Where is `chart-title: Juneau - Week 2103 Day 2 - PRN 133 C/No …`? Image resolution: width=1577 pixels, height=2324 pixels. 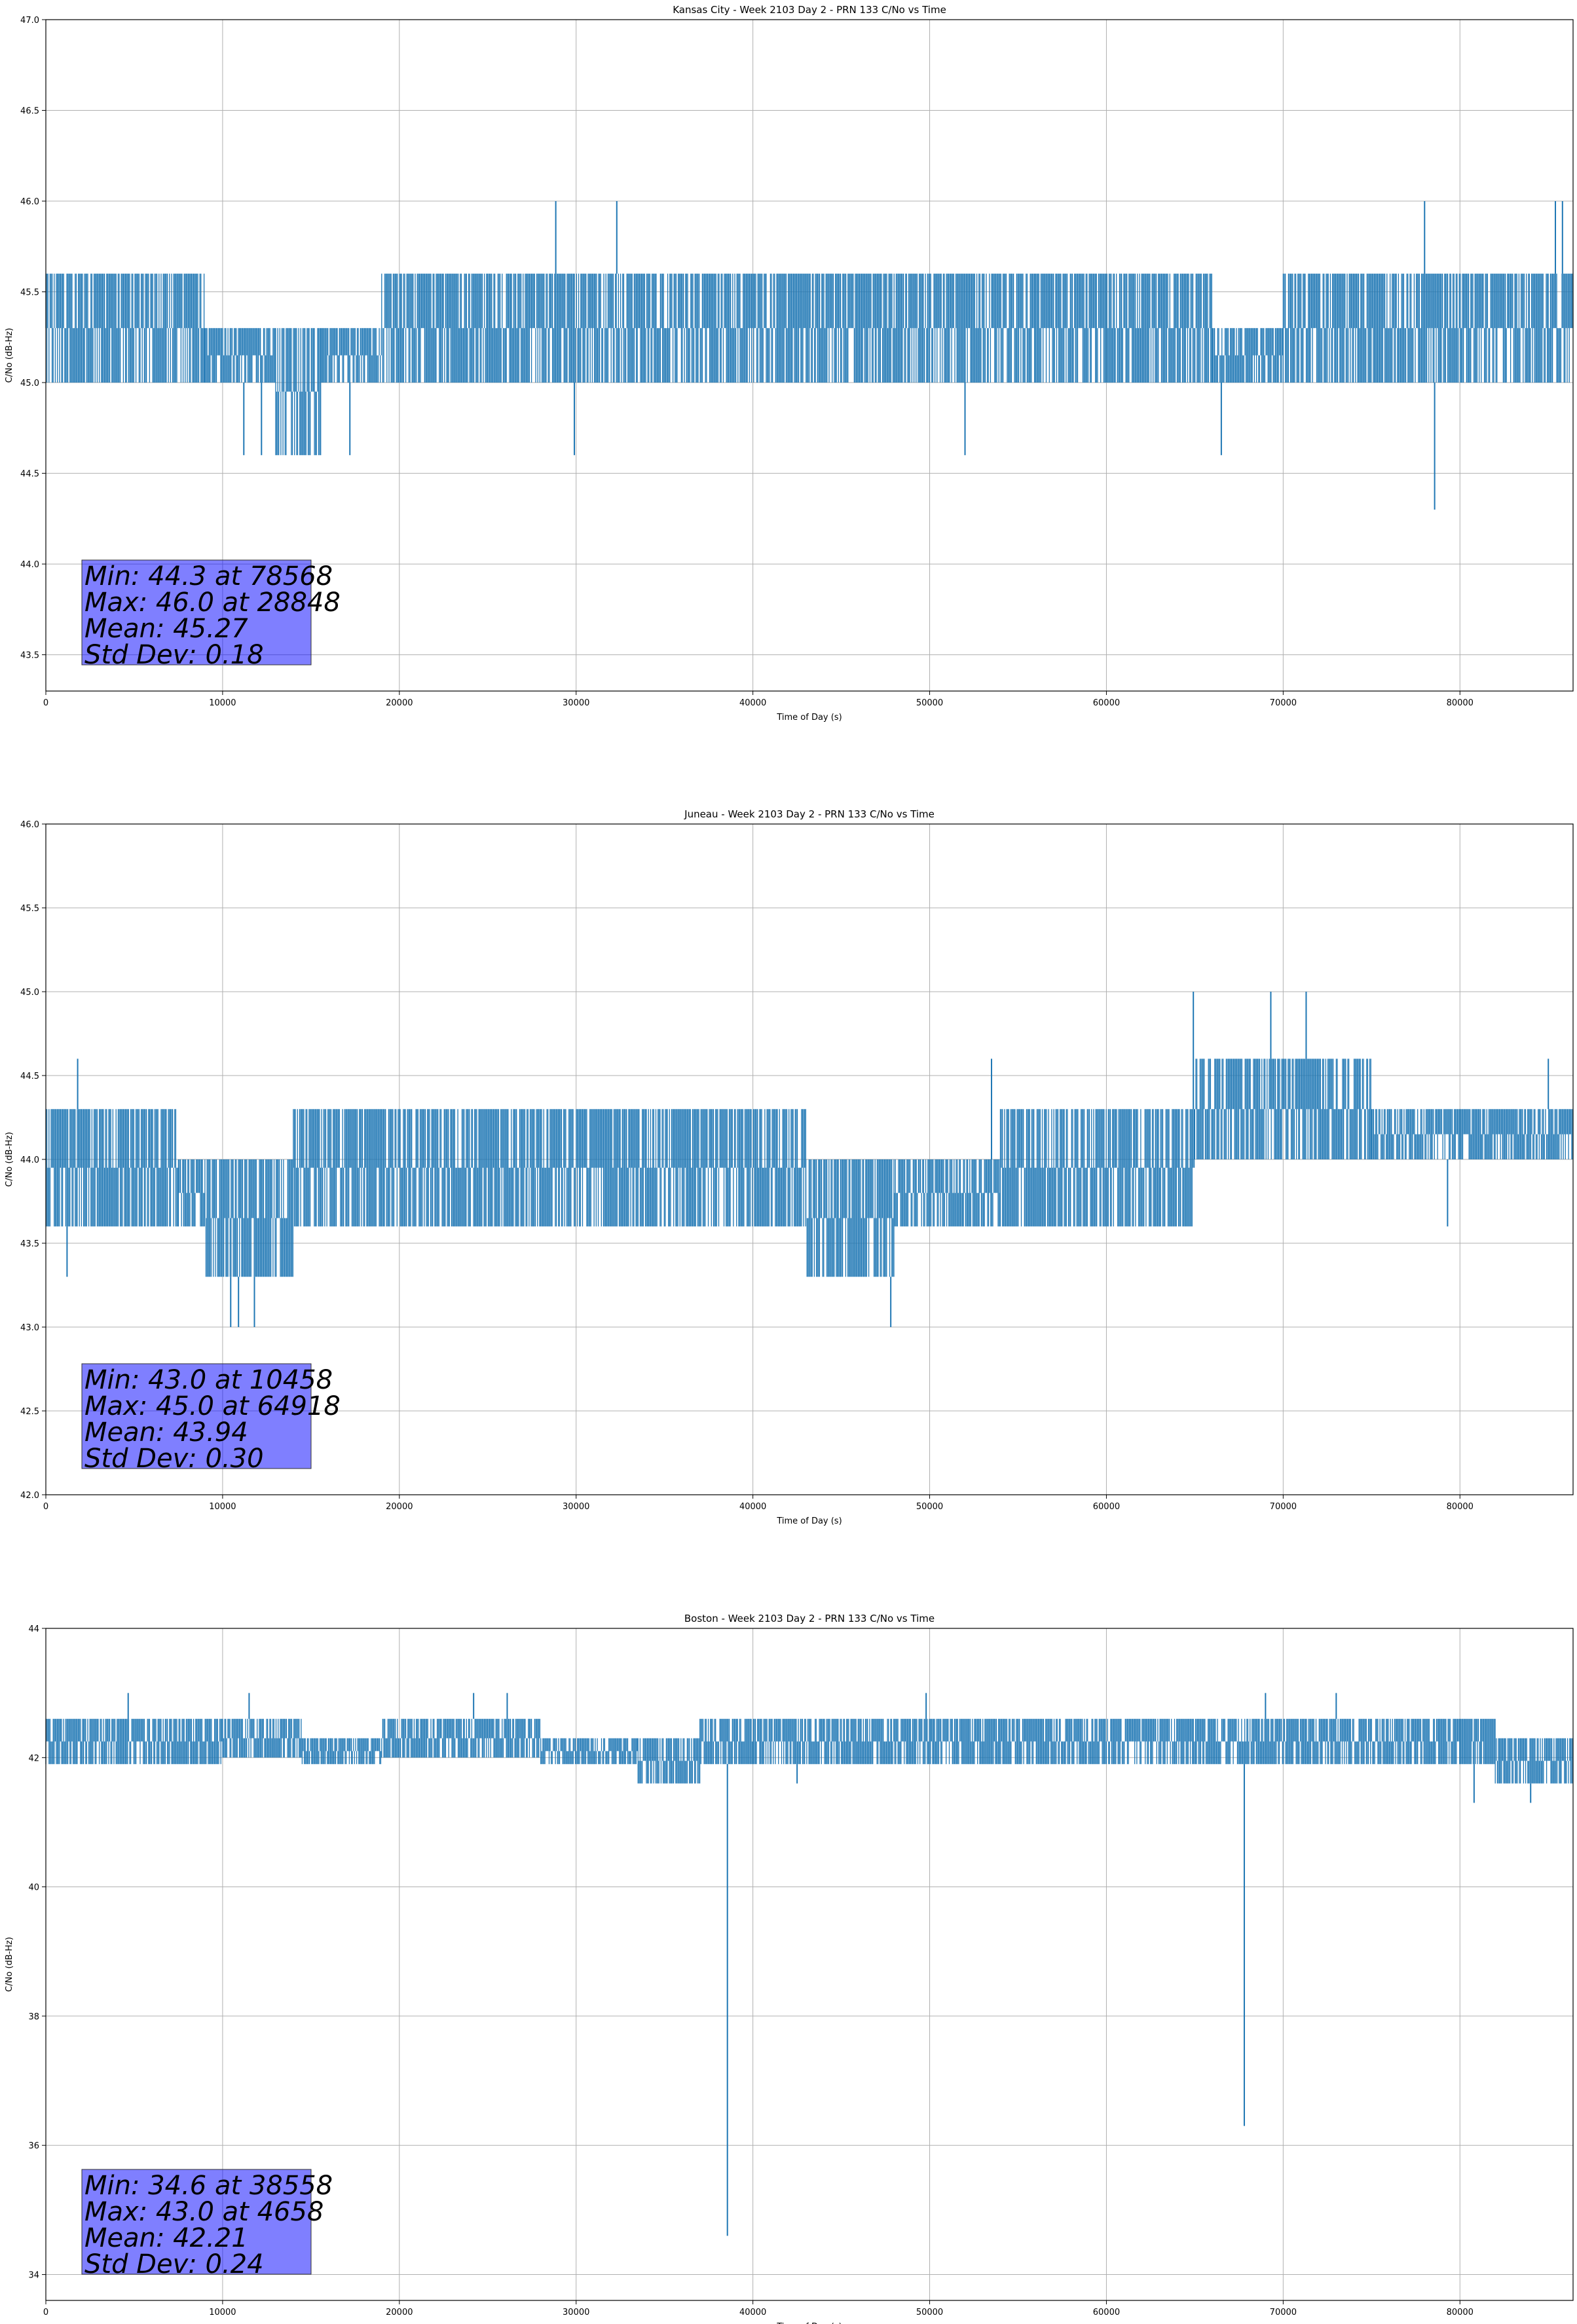
chart-title: Juneau - Week 2103 Day 2 - PRN 133 C/No … is located at coordinates (809, 814).